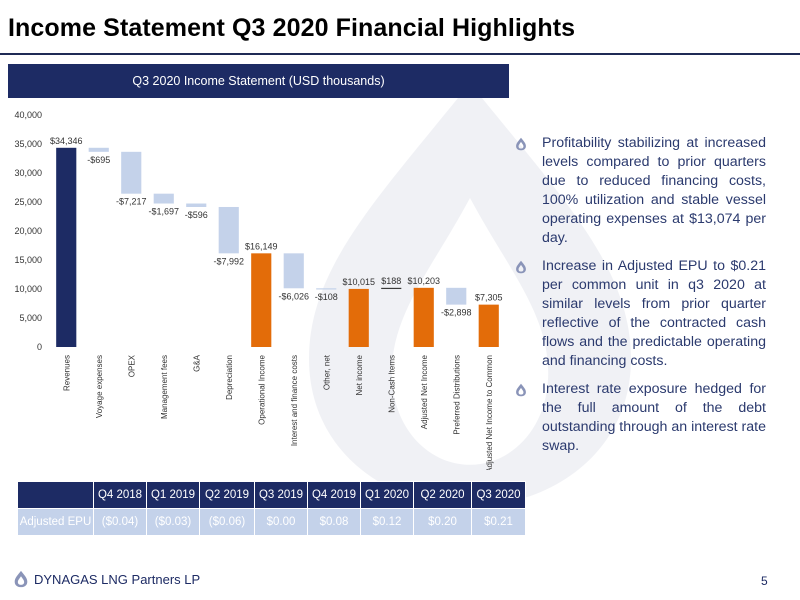  I want to click on y-tick-label: 15,000, so click(28, 260).